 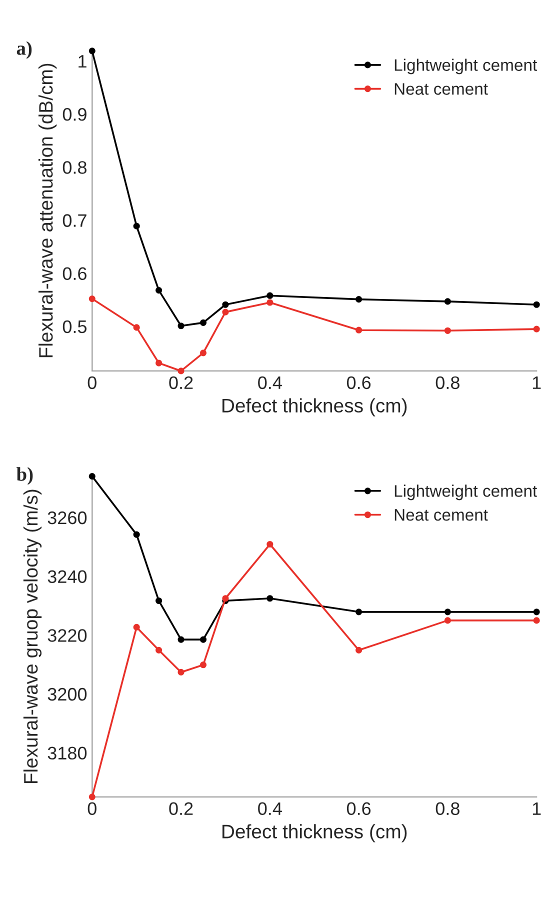 I want to click on y-tick-label: 0.5, so click(x=74, y=327).